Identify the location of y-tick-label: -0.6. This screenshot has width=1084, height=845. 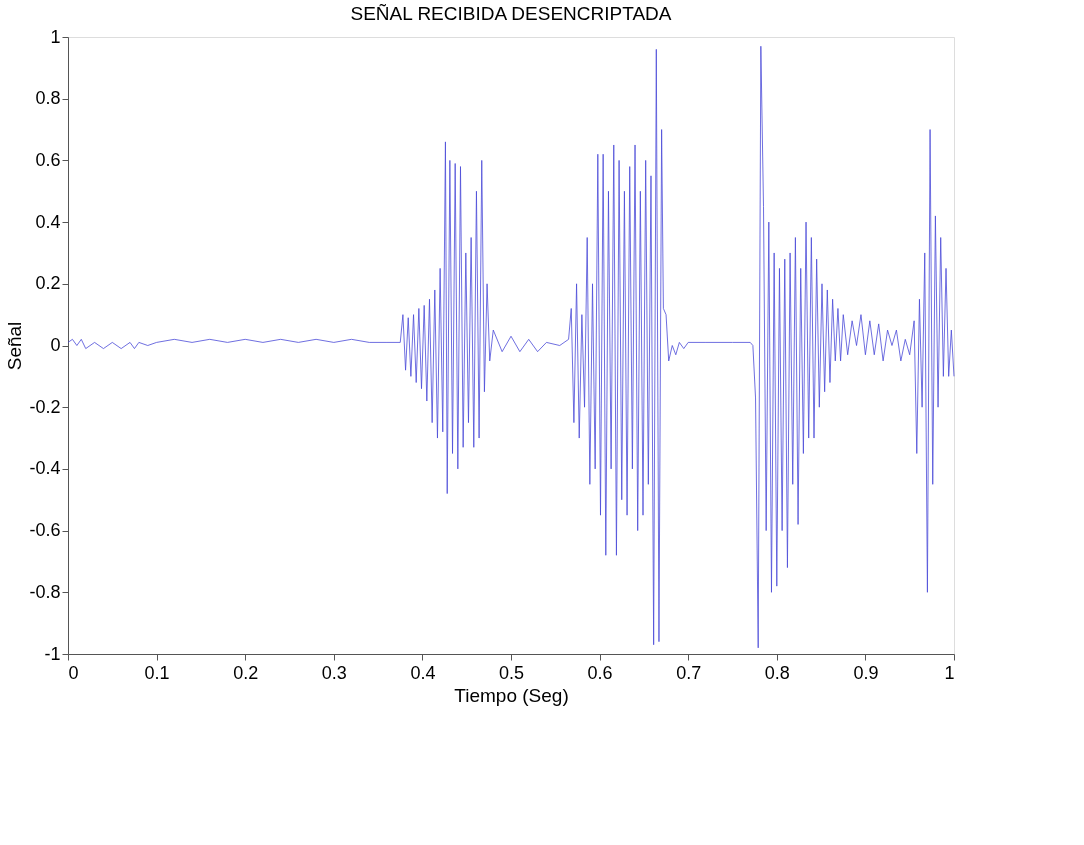
(45, 530).